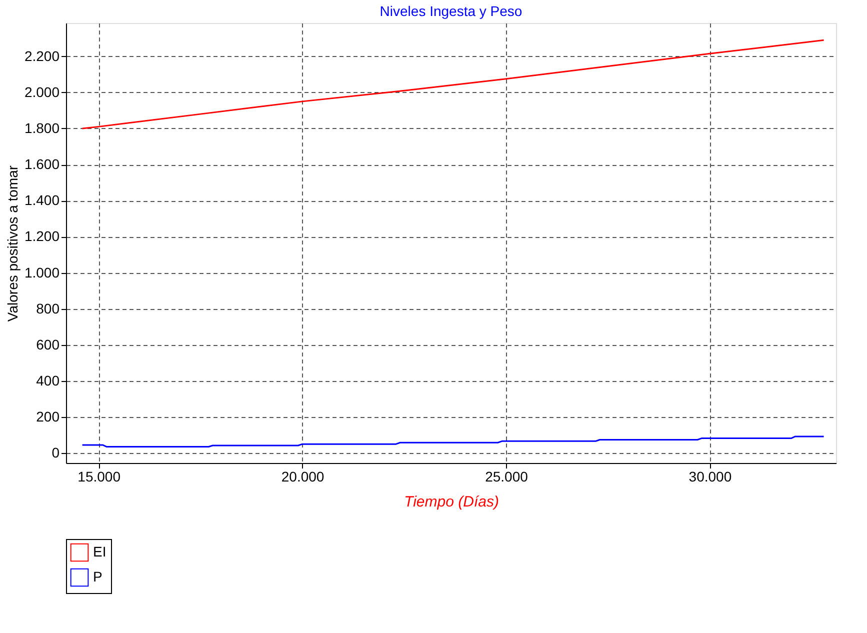  Describe the element at coordinates (42, 236) in the screenshot. I see `y-tick-label: 1.200` at that location.